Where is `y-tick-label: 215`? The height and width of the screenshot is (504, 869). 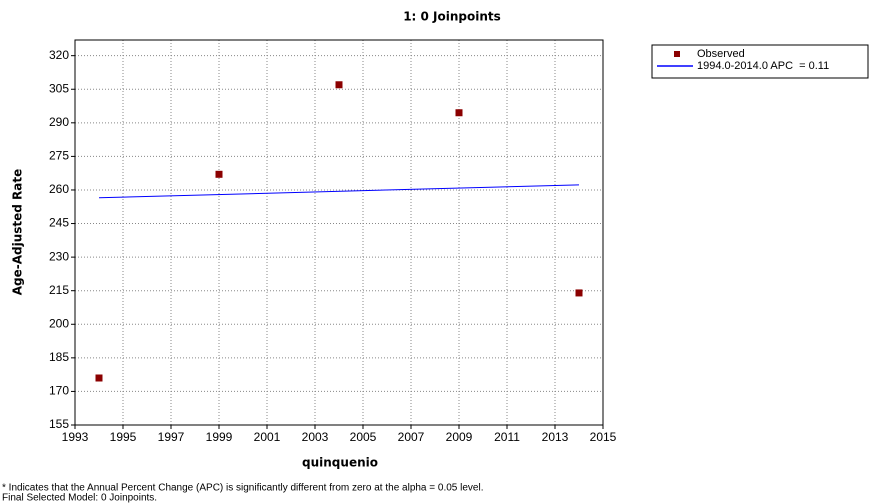 y-tick-label: 215 is located at coordinates (59, 290).